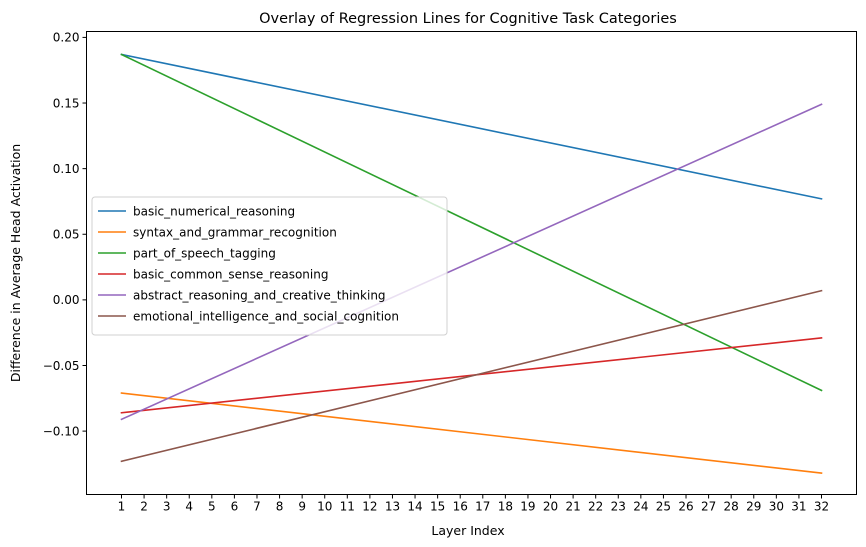  What do you see at coordinates (347, 507) in the screenshot?
I see `x-tick-label: 11` at bounding box center [347, 507].